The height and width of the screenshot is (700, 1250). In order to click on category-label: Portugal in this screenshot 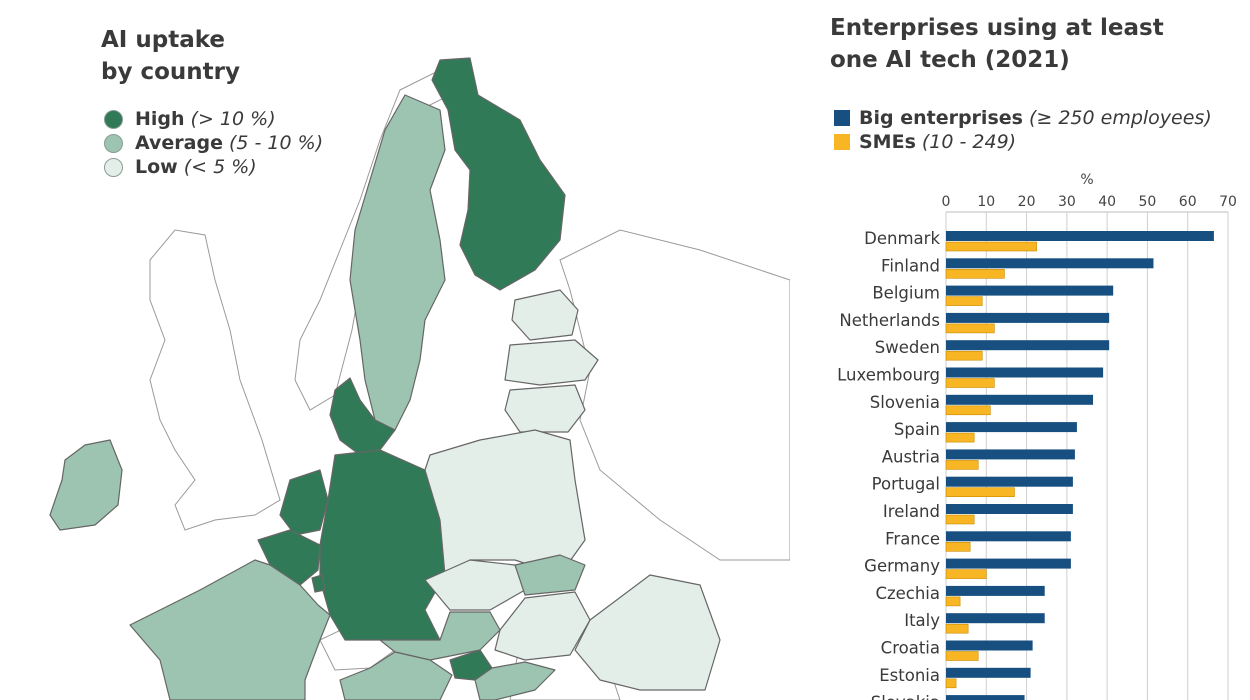, I will do `click(906, 484)`.